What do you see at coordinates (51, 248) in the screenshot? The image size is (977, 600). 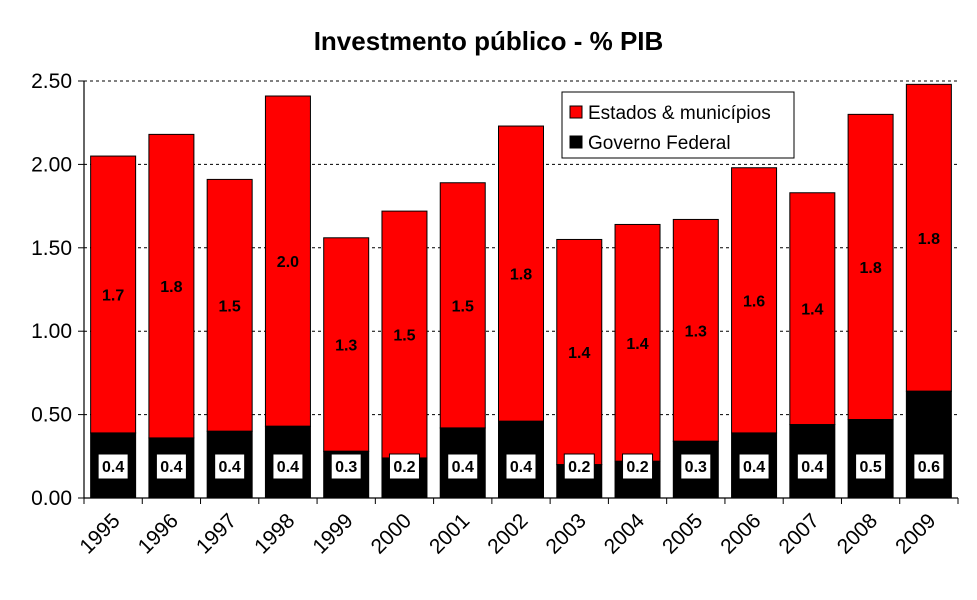 I see `y-tick-label: 1.50` at bounding box center [51, 248].